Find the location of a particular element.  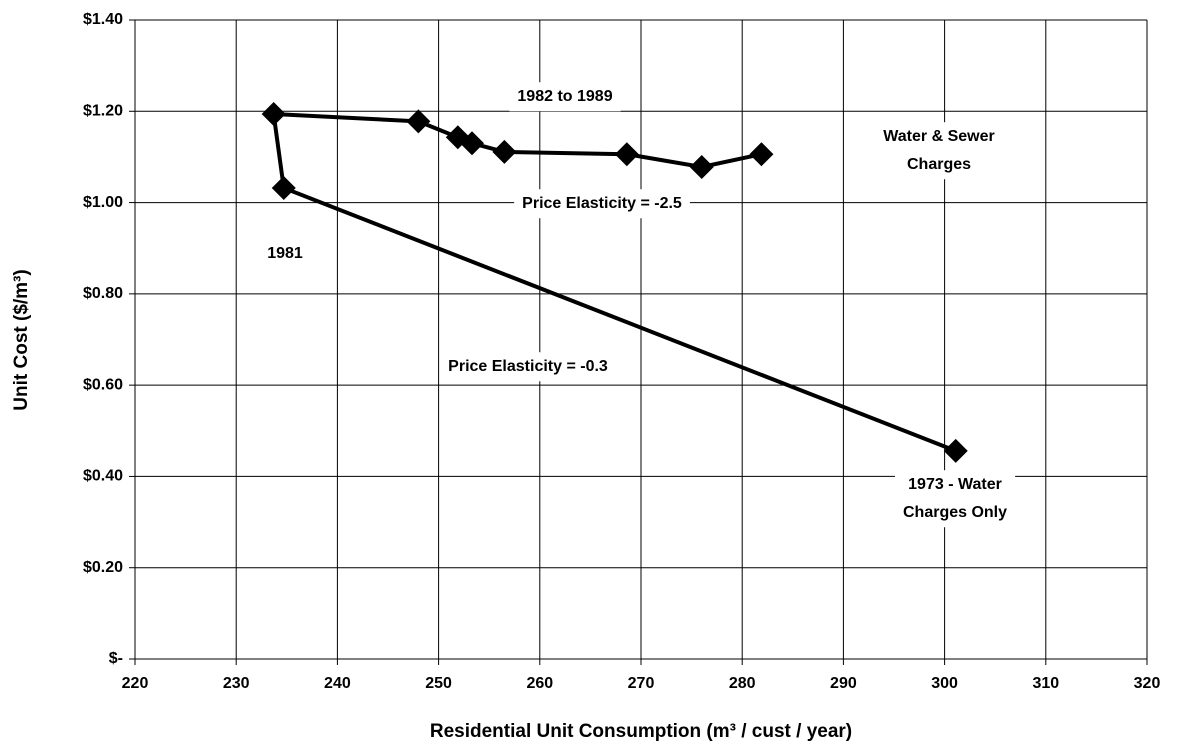

annotation-text: Charges Only is located at coordinates (955, 512).